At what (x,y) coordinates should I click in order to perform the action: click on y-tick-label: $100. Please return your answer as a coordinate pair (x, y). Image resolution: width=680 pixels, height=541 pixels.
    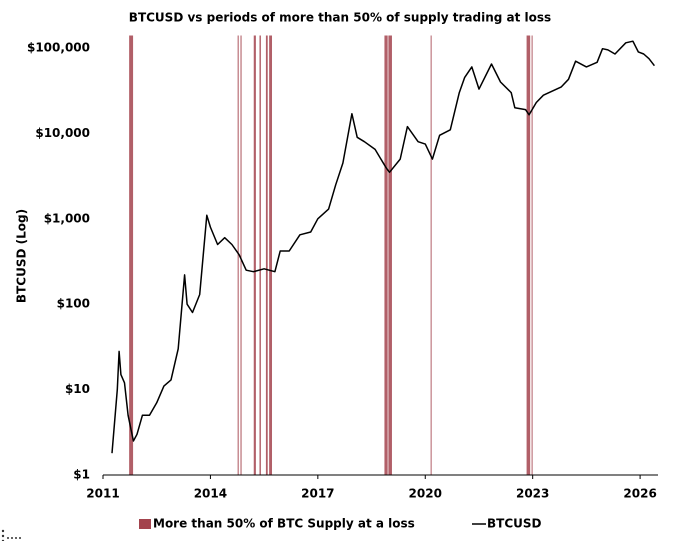
    Looking at the image, I should click on (73, 304).